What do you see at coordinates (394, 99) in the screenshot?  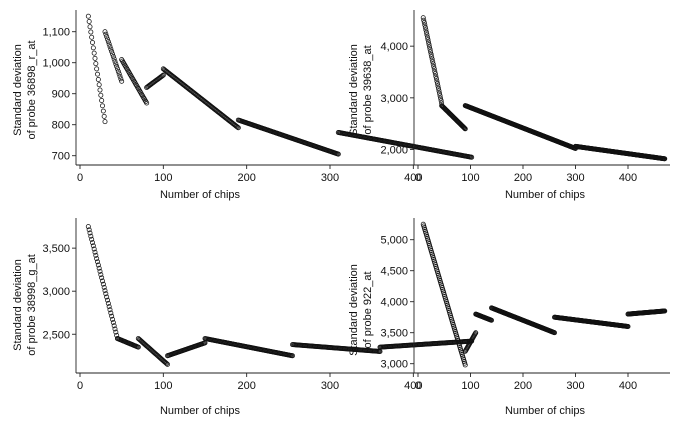 I see `y-tick-label: 3,000` at bounding box center [394, 99].